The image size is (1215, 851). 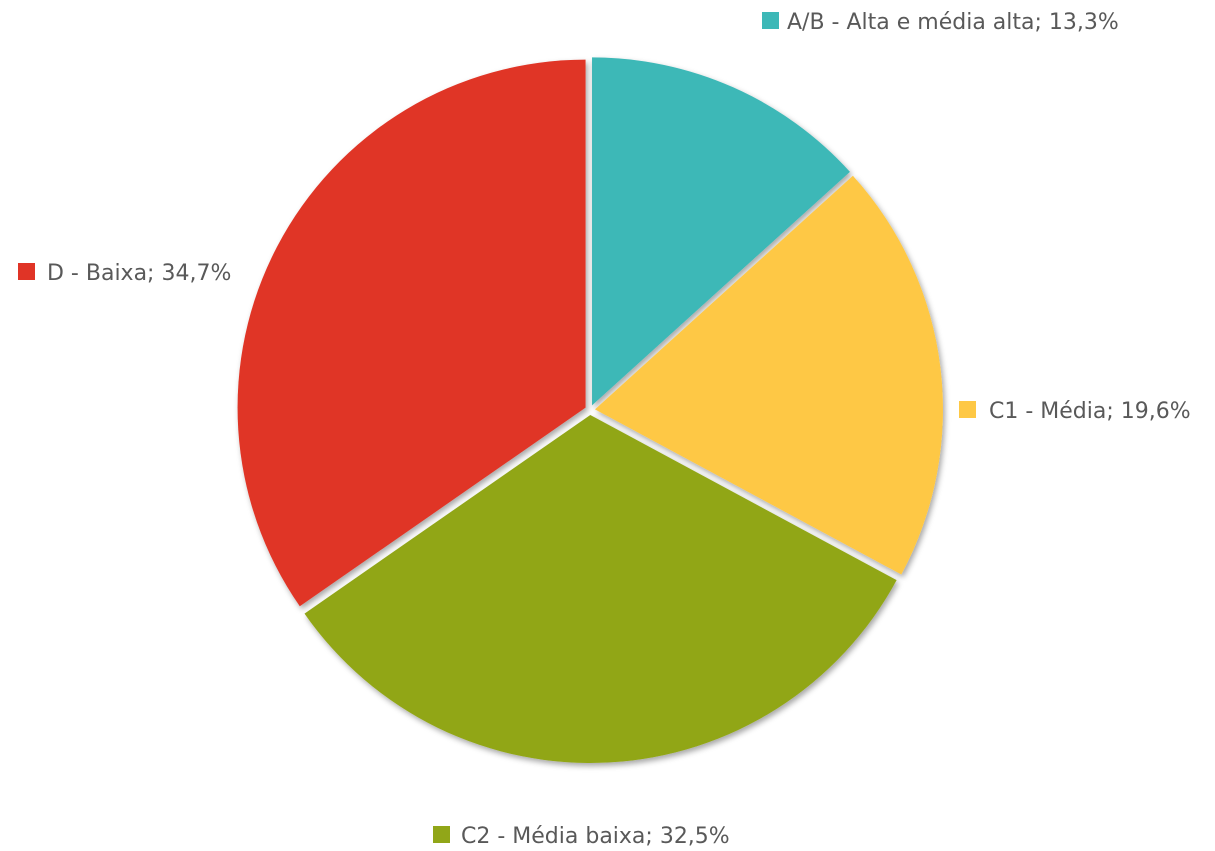 What do you see at coordinates (595, 836) in the screenshot?
I see `data-label-c2: C2 - Média baixa; 32,5%` at bounding box center [595, 836].